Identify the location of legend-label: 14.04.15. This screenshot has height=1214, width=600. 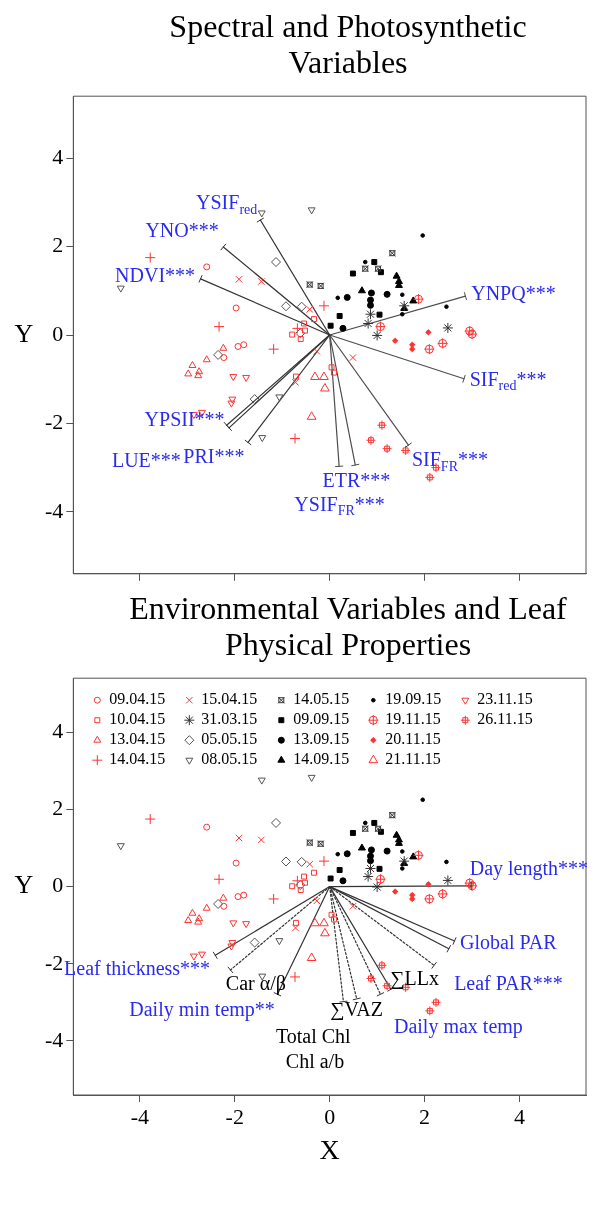
(137, 759).